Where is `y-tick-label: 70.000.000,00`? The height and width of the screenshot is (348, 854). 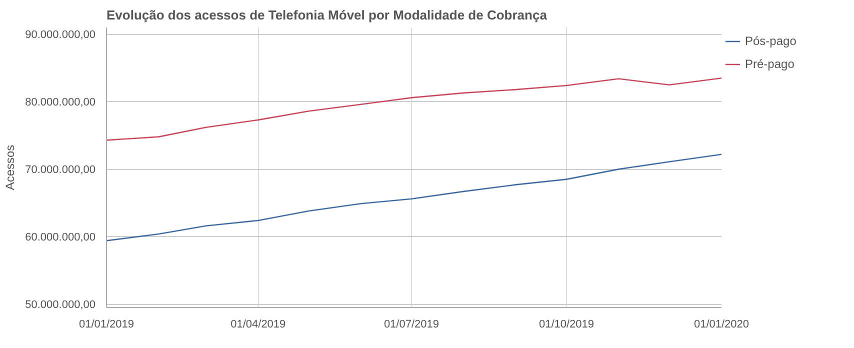
y-tick-label: 70.000.000,00 is located at coordinates (60, 170).